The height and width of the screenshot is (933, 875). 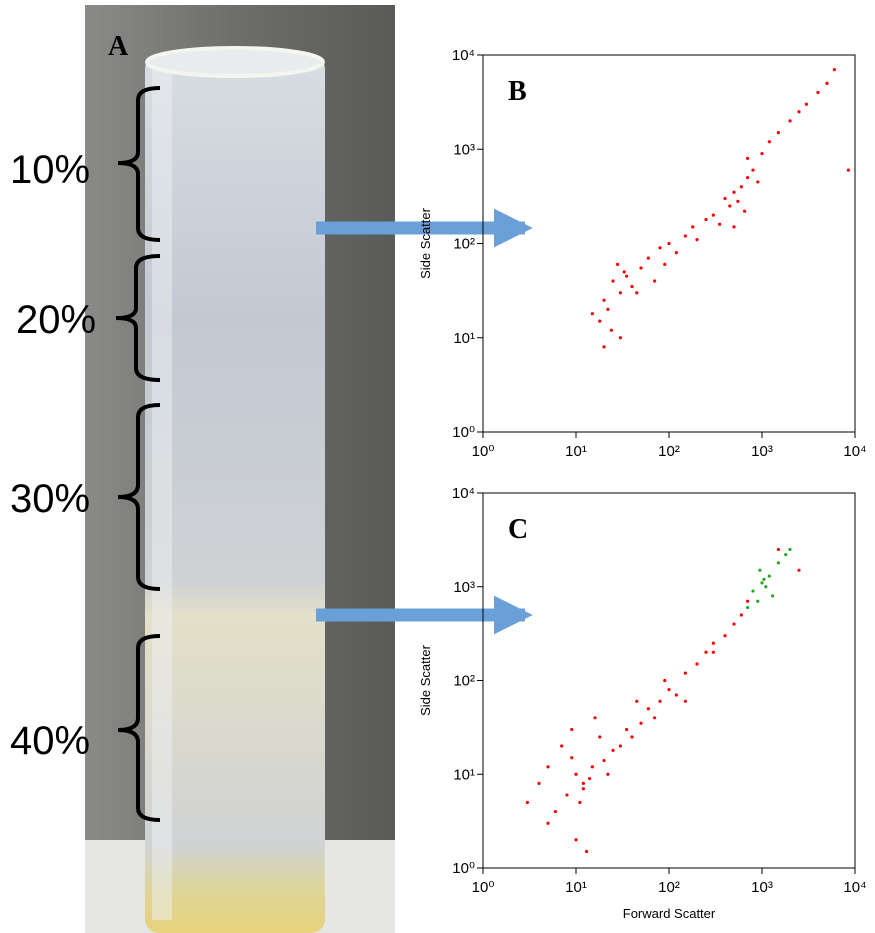 I want to click on y-tick-label: 10¹, so click(x=464, y=774).